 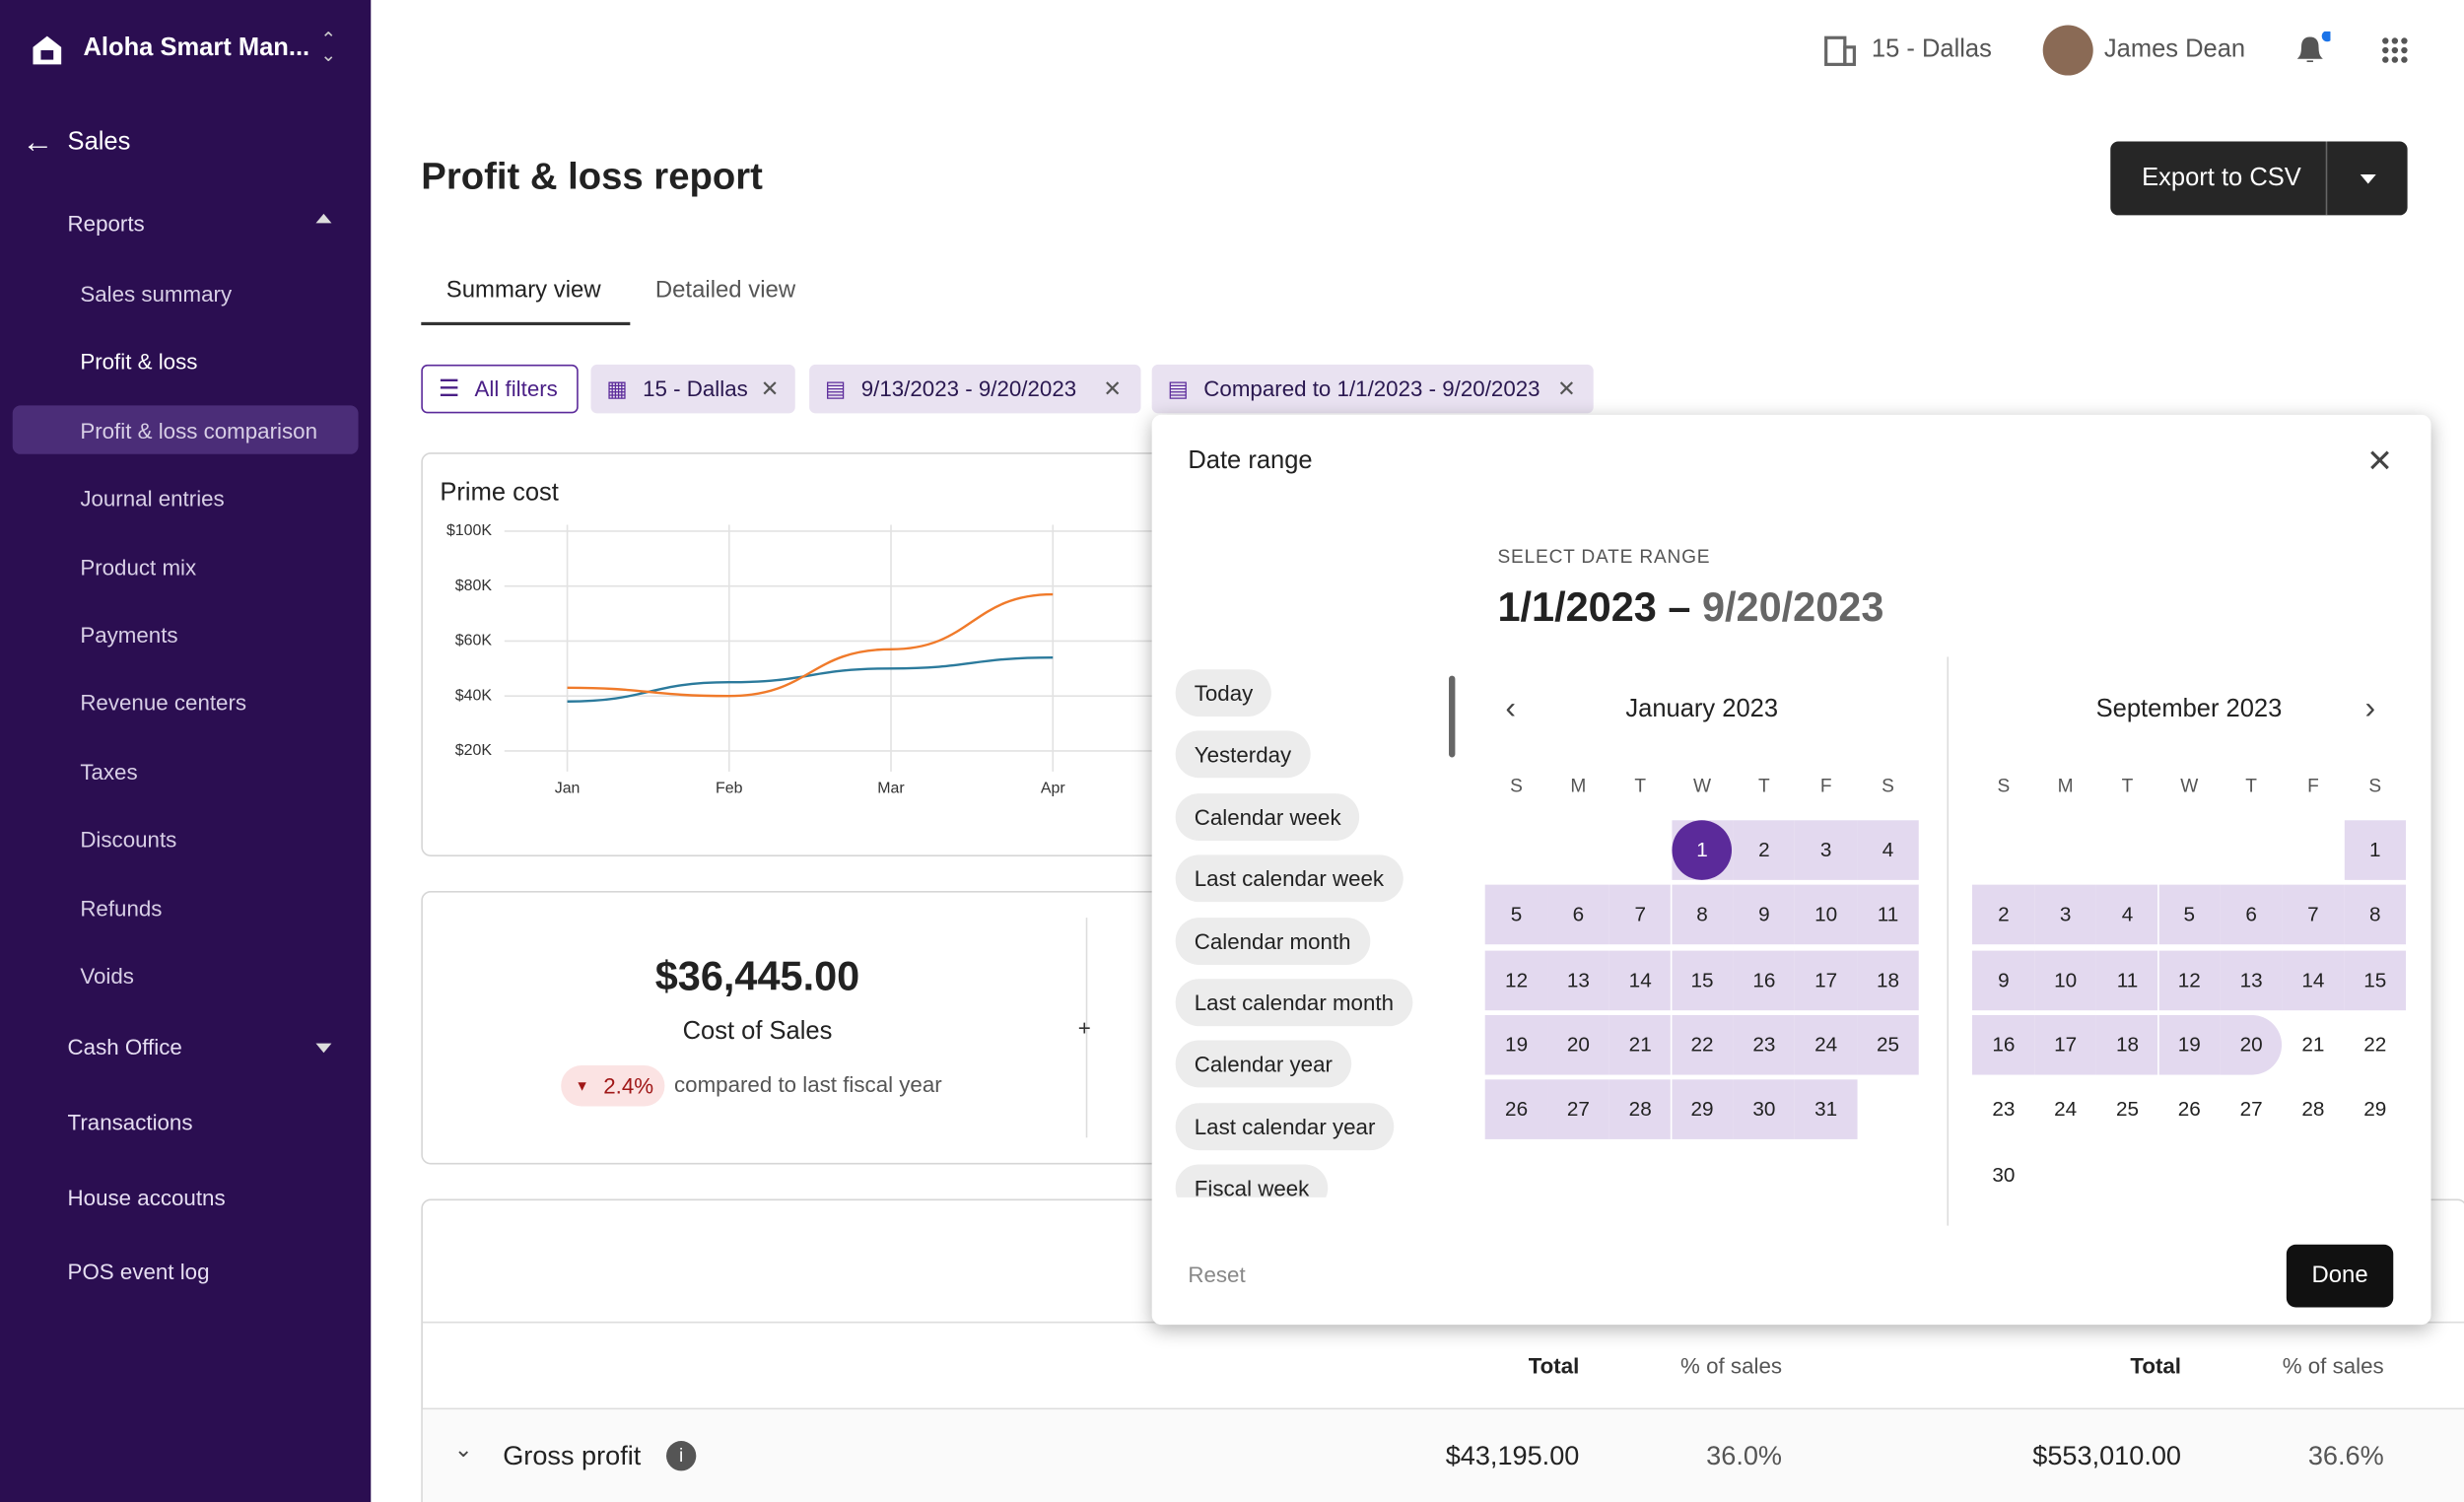 I want to click on day: 22, so click(x=2375, y=1044).